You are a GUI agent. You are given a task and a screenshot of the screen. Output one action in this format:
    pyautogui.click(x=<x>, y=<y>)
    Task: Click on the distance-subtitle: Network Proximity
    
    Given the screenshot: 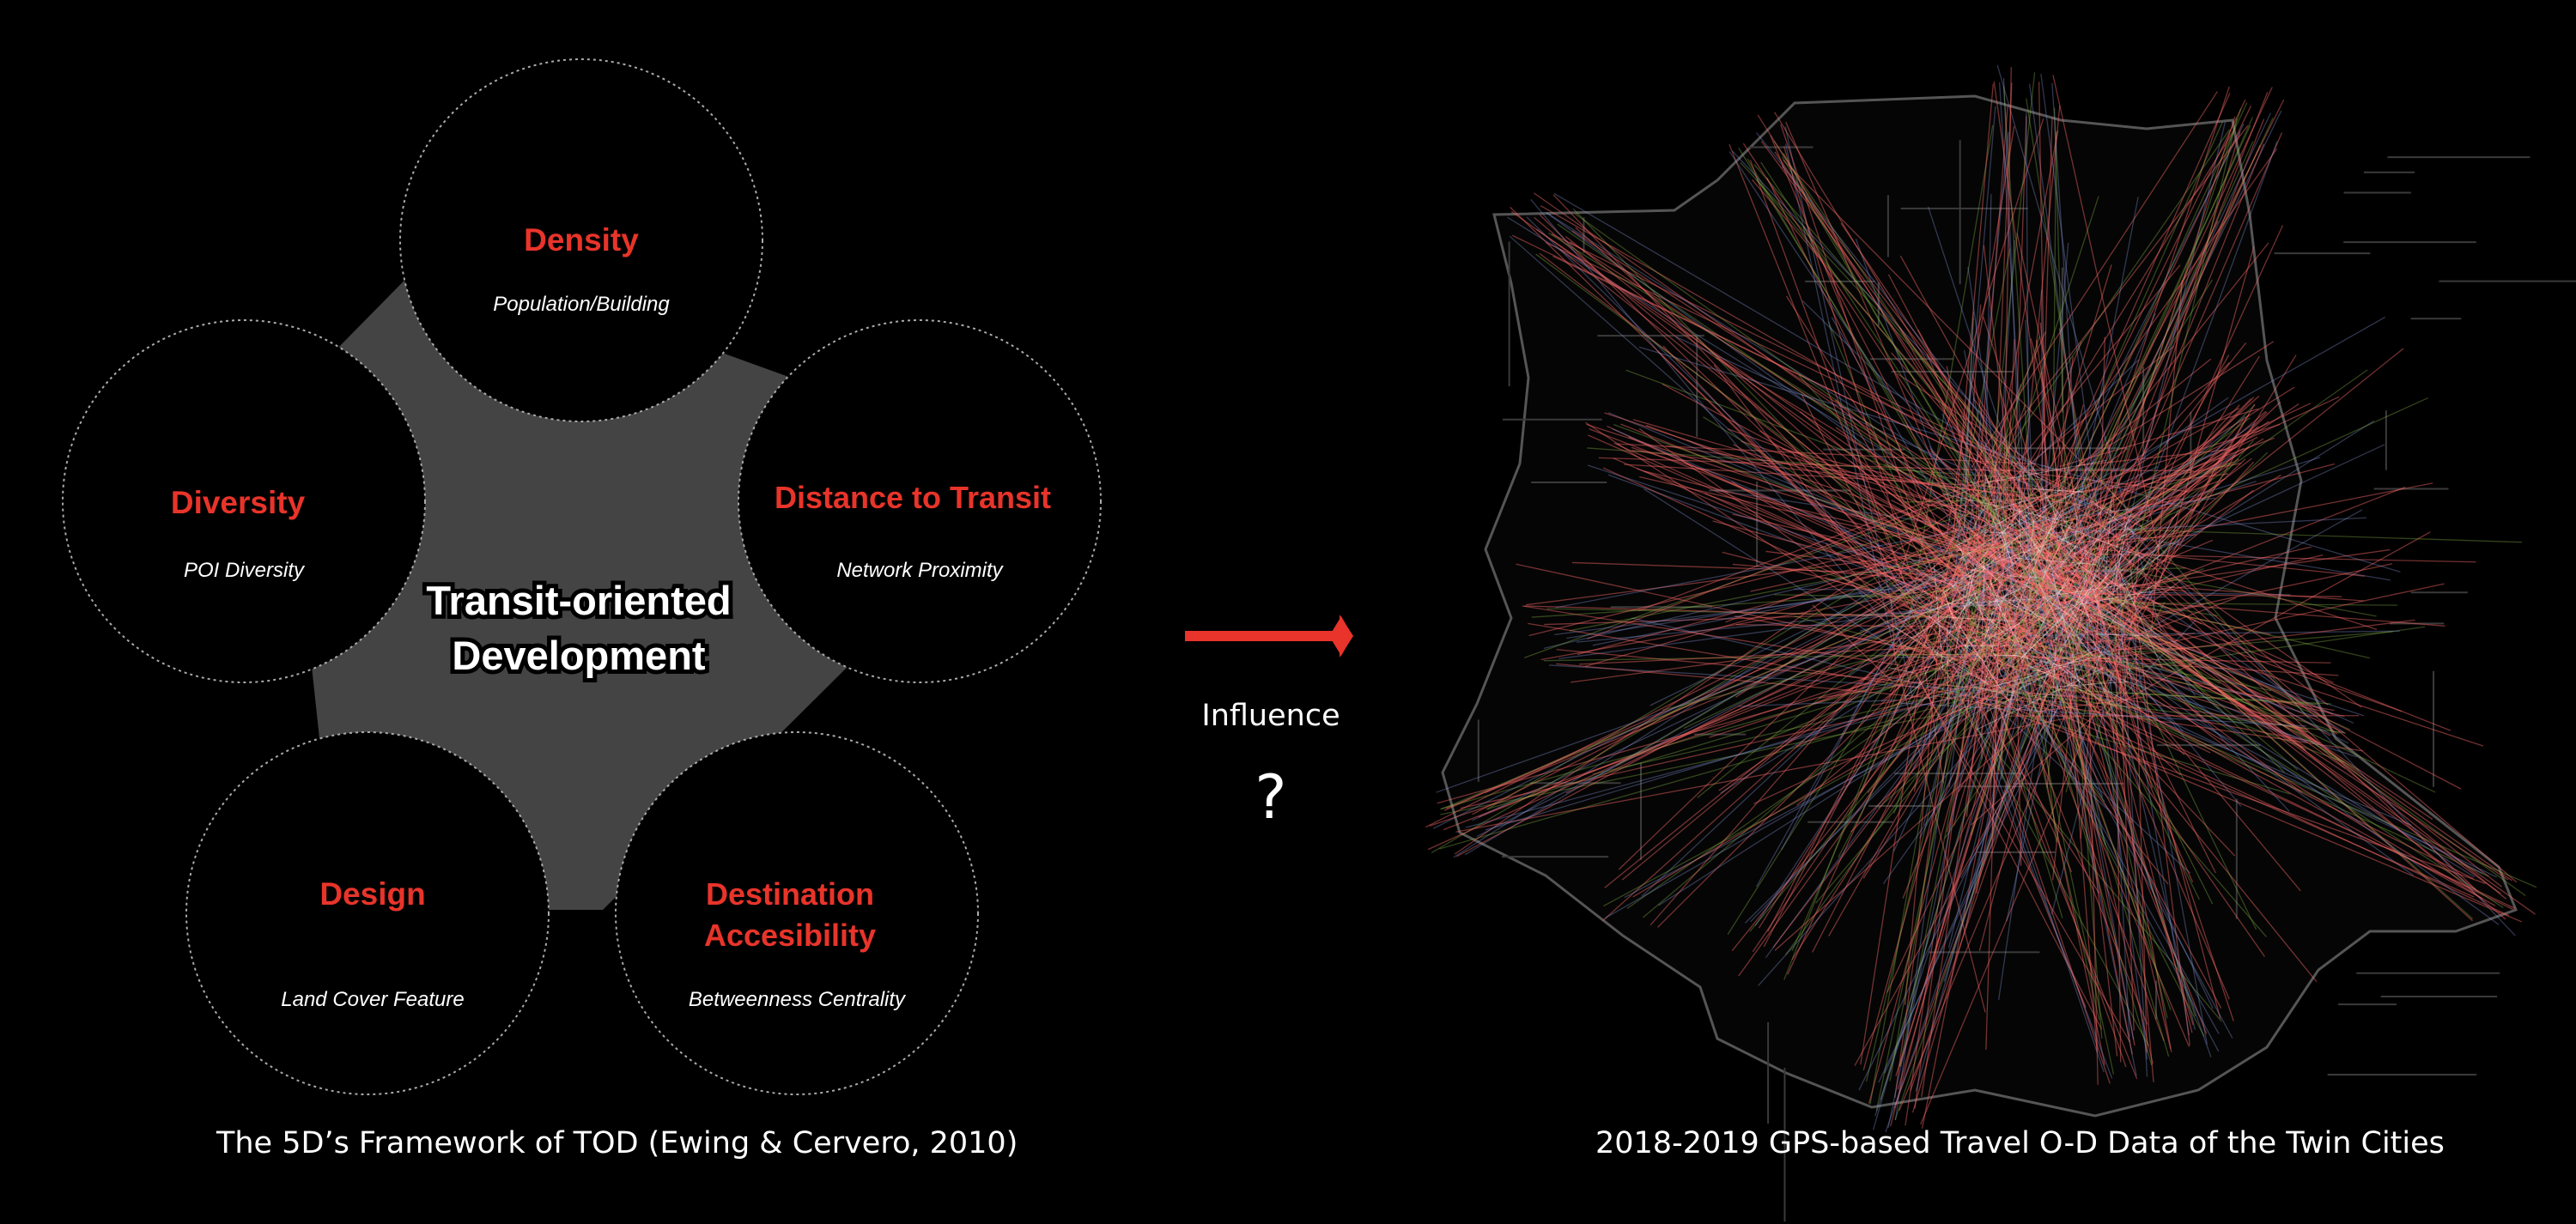 What is the action you would take?
    pyautogui.click(x=920, y=570)
    